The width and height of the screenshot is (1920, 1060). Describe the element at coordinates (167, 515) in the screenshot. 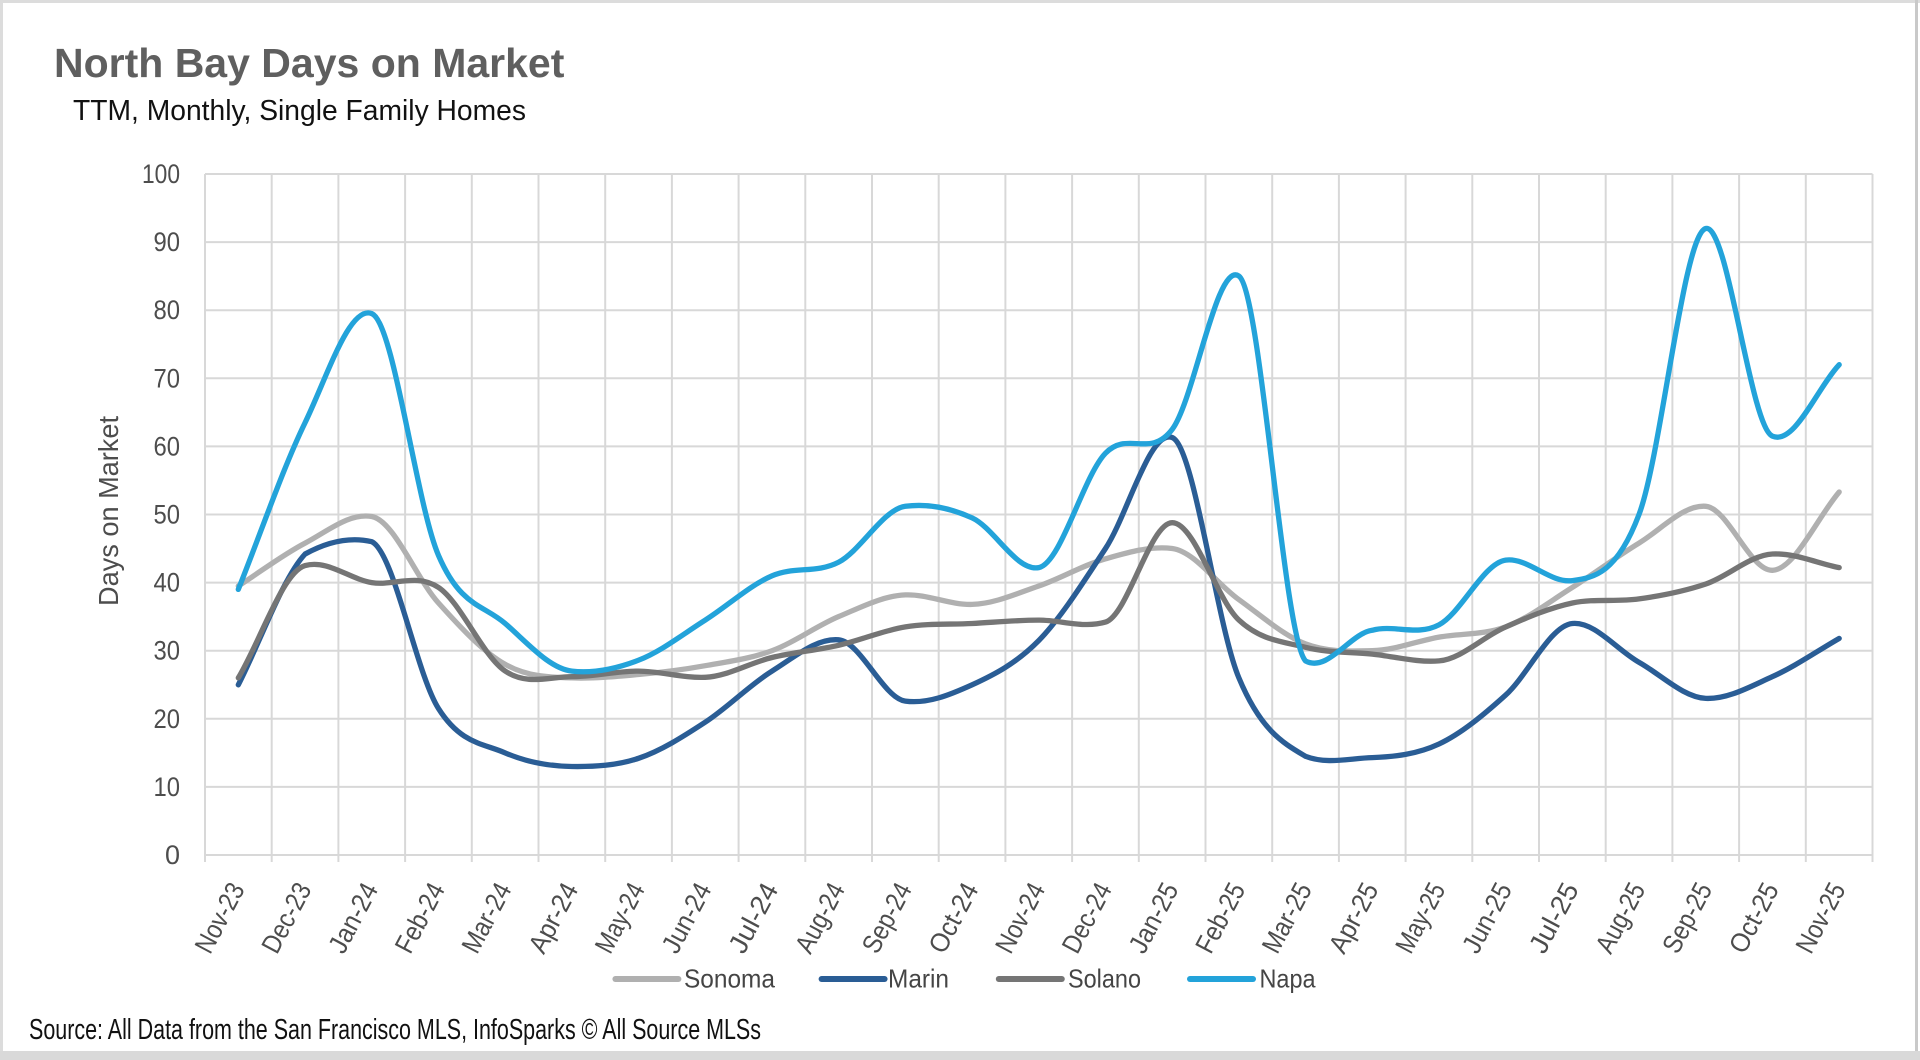

I see `svg-text: 50` at that location.